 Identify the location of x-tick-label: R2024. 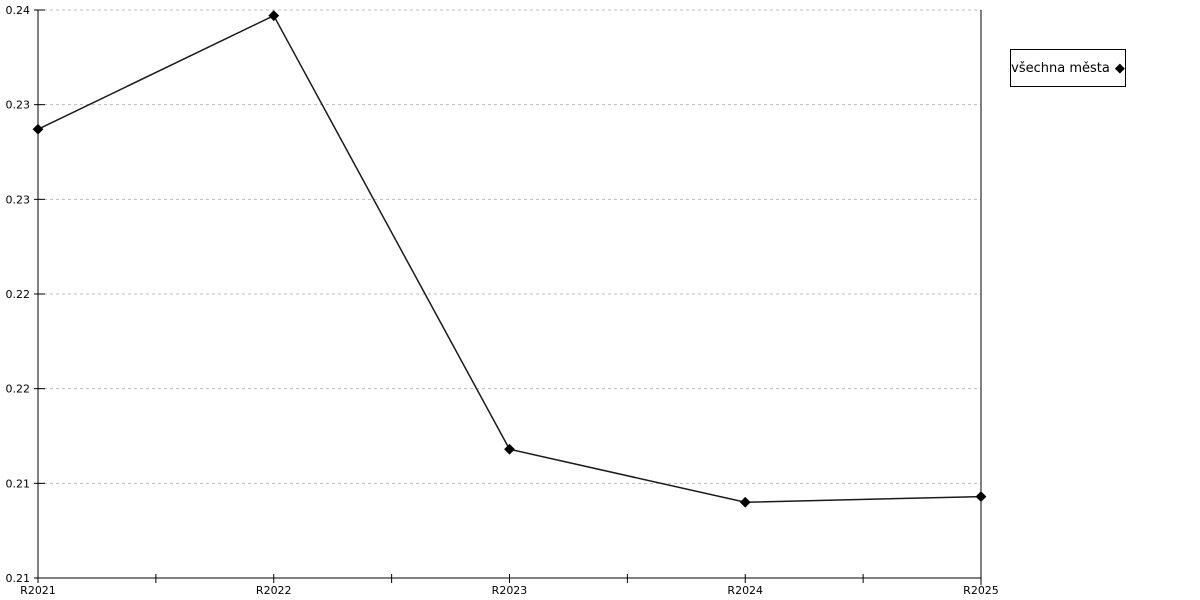
(745, 590).